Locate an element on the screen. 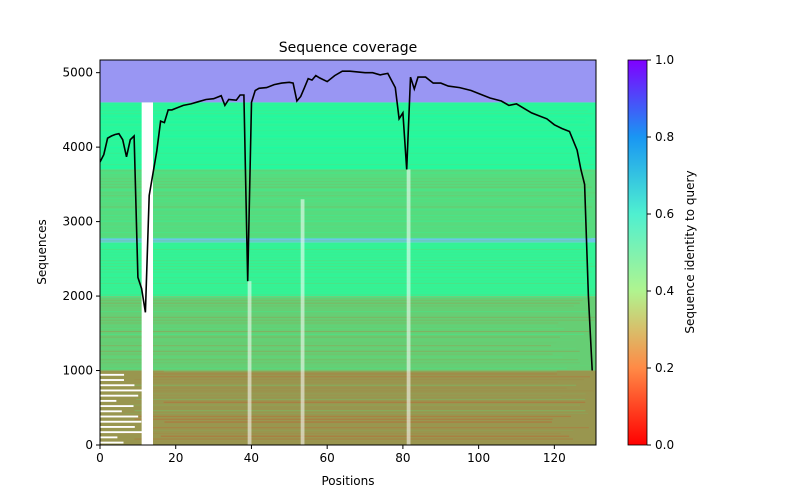 The height and width of the screenshot is (500, 800). heatmap-band is located at coordinates (348, 81).